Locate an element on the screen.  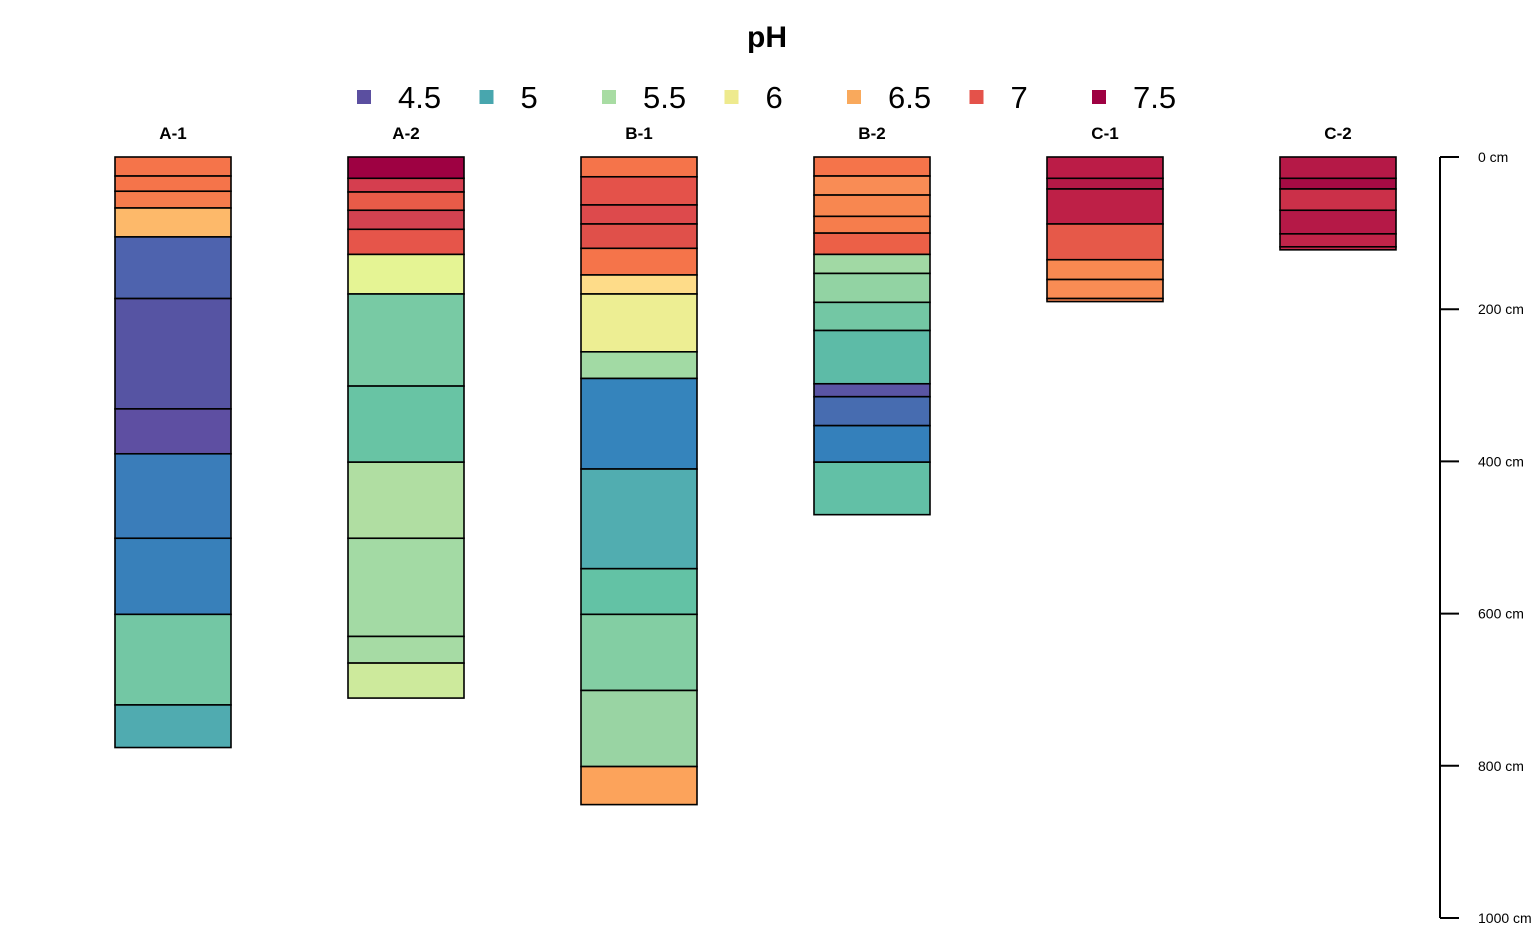
profile-c-2: C-2 is located at coordinates (1338, 187).